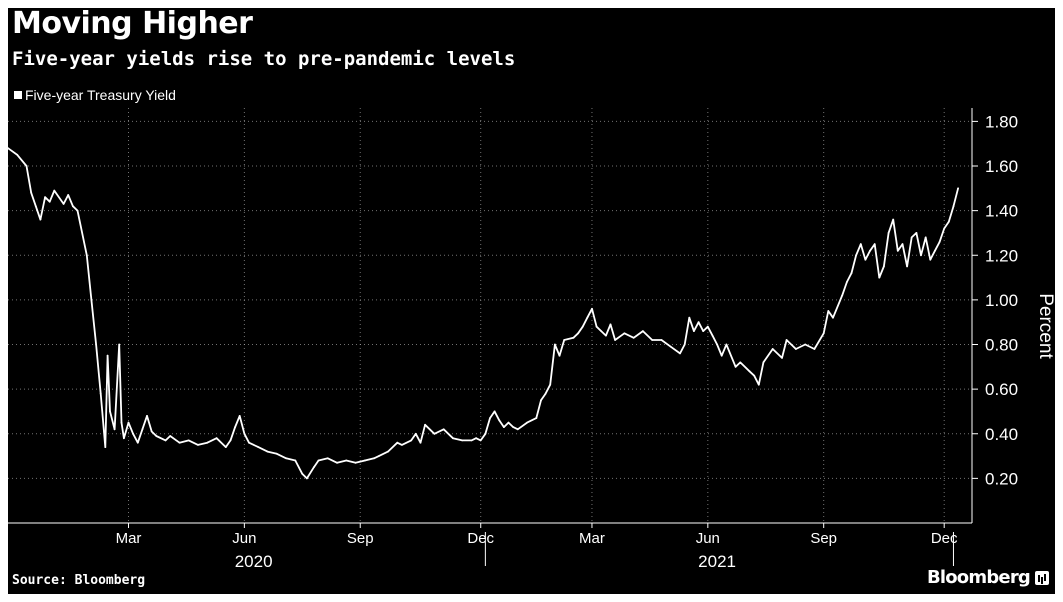  I want to click on x-year-label: 2020, so click(254, 561).